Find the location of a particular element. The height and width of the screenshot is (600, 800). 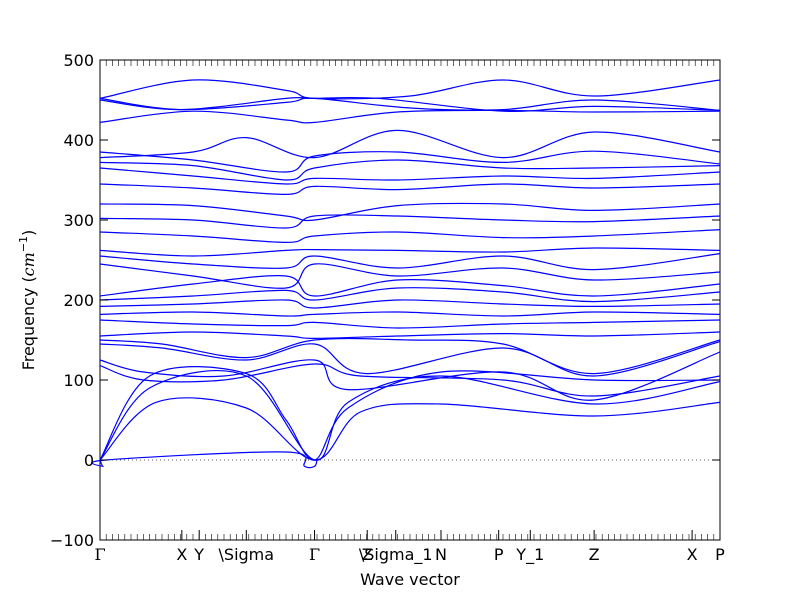

y-tick-label: 300 is located at coordinates (78, 220).